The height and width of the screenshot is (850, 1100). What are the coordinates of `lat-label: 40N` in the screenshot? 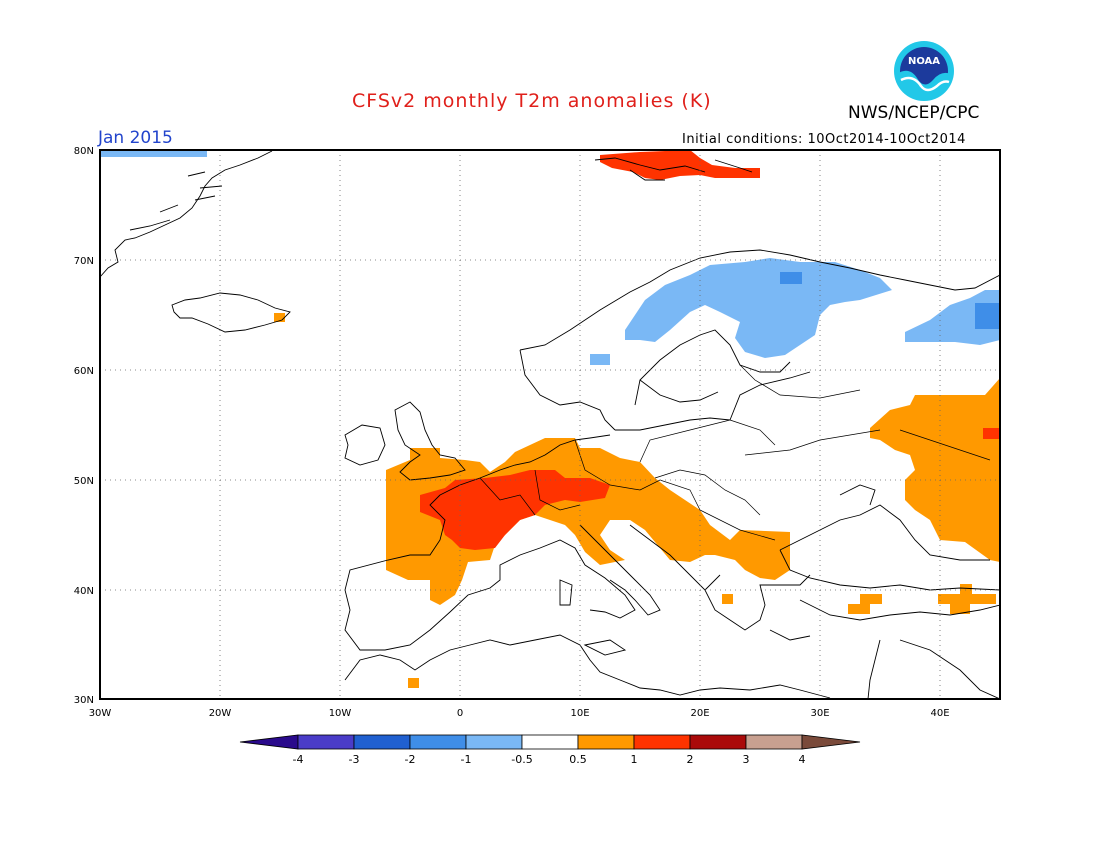 It's located at (84, 591).